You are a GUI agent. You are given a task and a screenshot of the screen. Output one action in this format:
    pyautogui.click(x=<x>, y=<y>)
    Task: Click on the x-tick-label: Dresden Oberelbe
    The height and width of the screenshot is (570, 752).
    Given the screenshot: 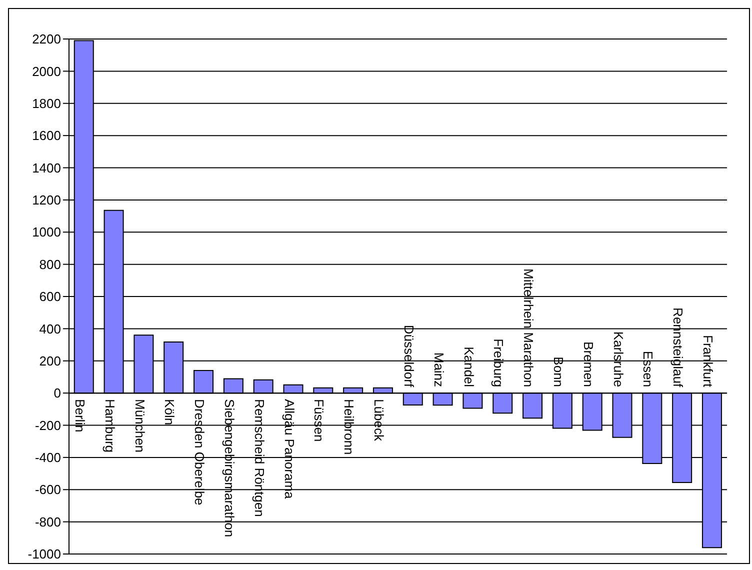 What is the action you would take?
    pyautogui.click(x=200, y=452)
    